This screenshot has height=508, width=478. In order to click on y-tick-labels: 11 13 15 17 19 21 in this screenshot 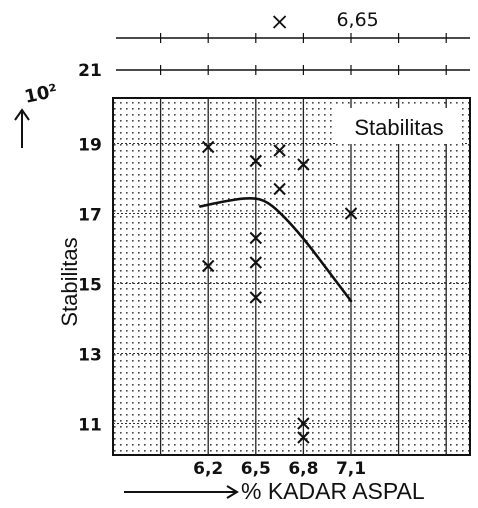, I will do `click(90, 248)`.